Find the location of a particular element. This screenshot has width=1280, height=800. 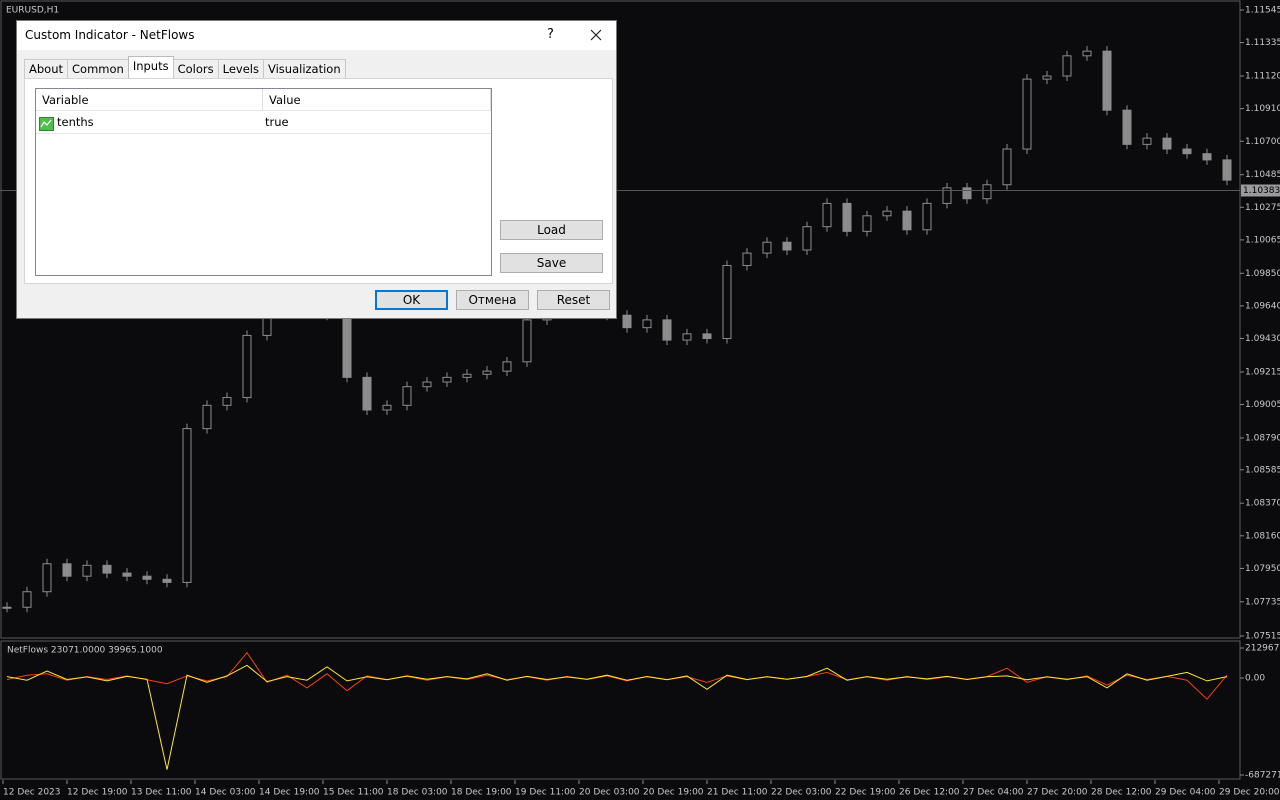

price-tick-label: 1.09640 is located at coordinates (1262, 306).